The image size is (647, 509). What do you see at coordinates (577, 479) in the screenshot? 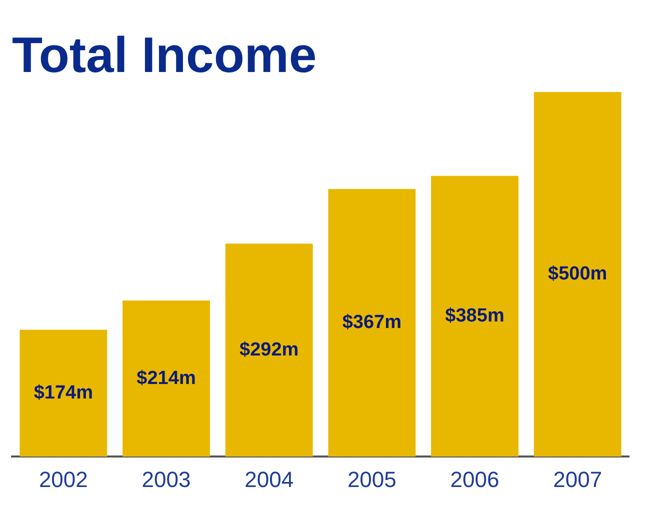
I see `x-tick-label: 2007` at bounding box center [577, 479].